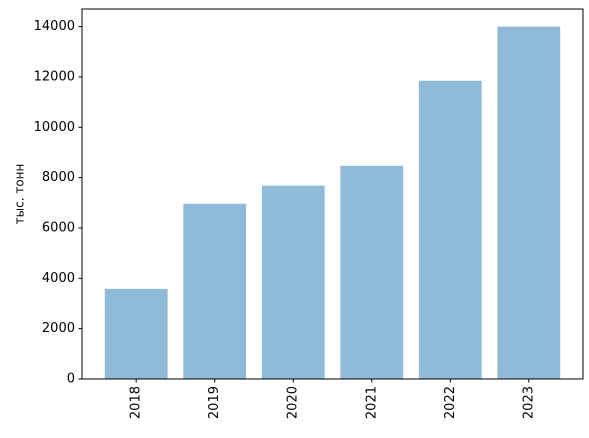  I want to click on x-tick-label: 2020, so click(293, 402).